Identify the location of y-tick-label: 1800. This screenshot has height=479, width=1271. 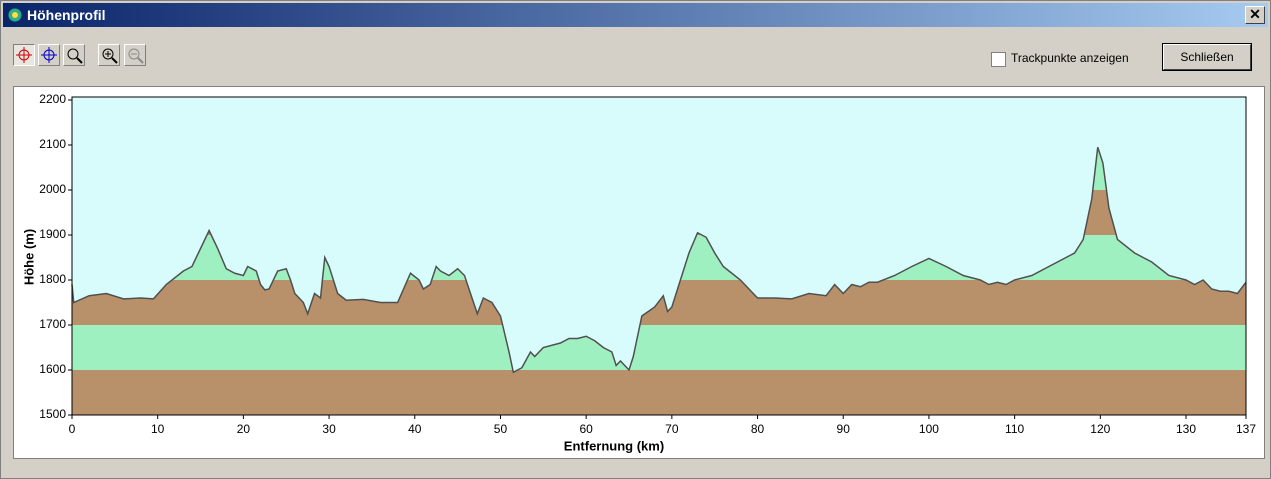
(52, 279).